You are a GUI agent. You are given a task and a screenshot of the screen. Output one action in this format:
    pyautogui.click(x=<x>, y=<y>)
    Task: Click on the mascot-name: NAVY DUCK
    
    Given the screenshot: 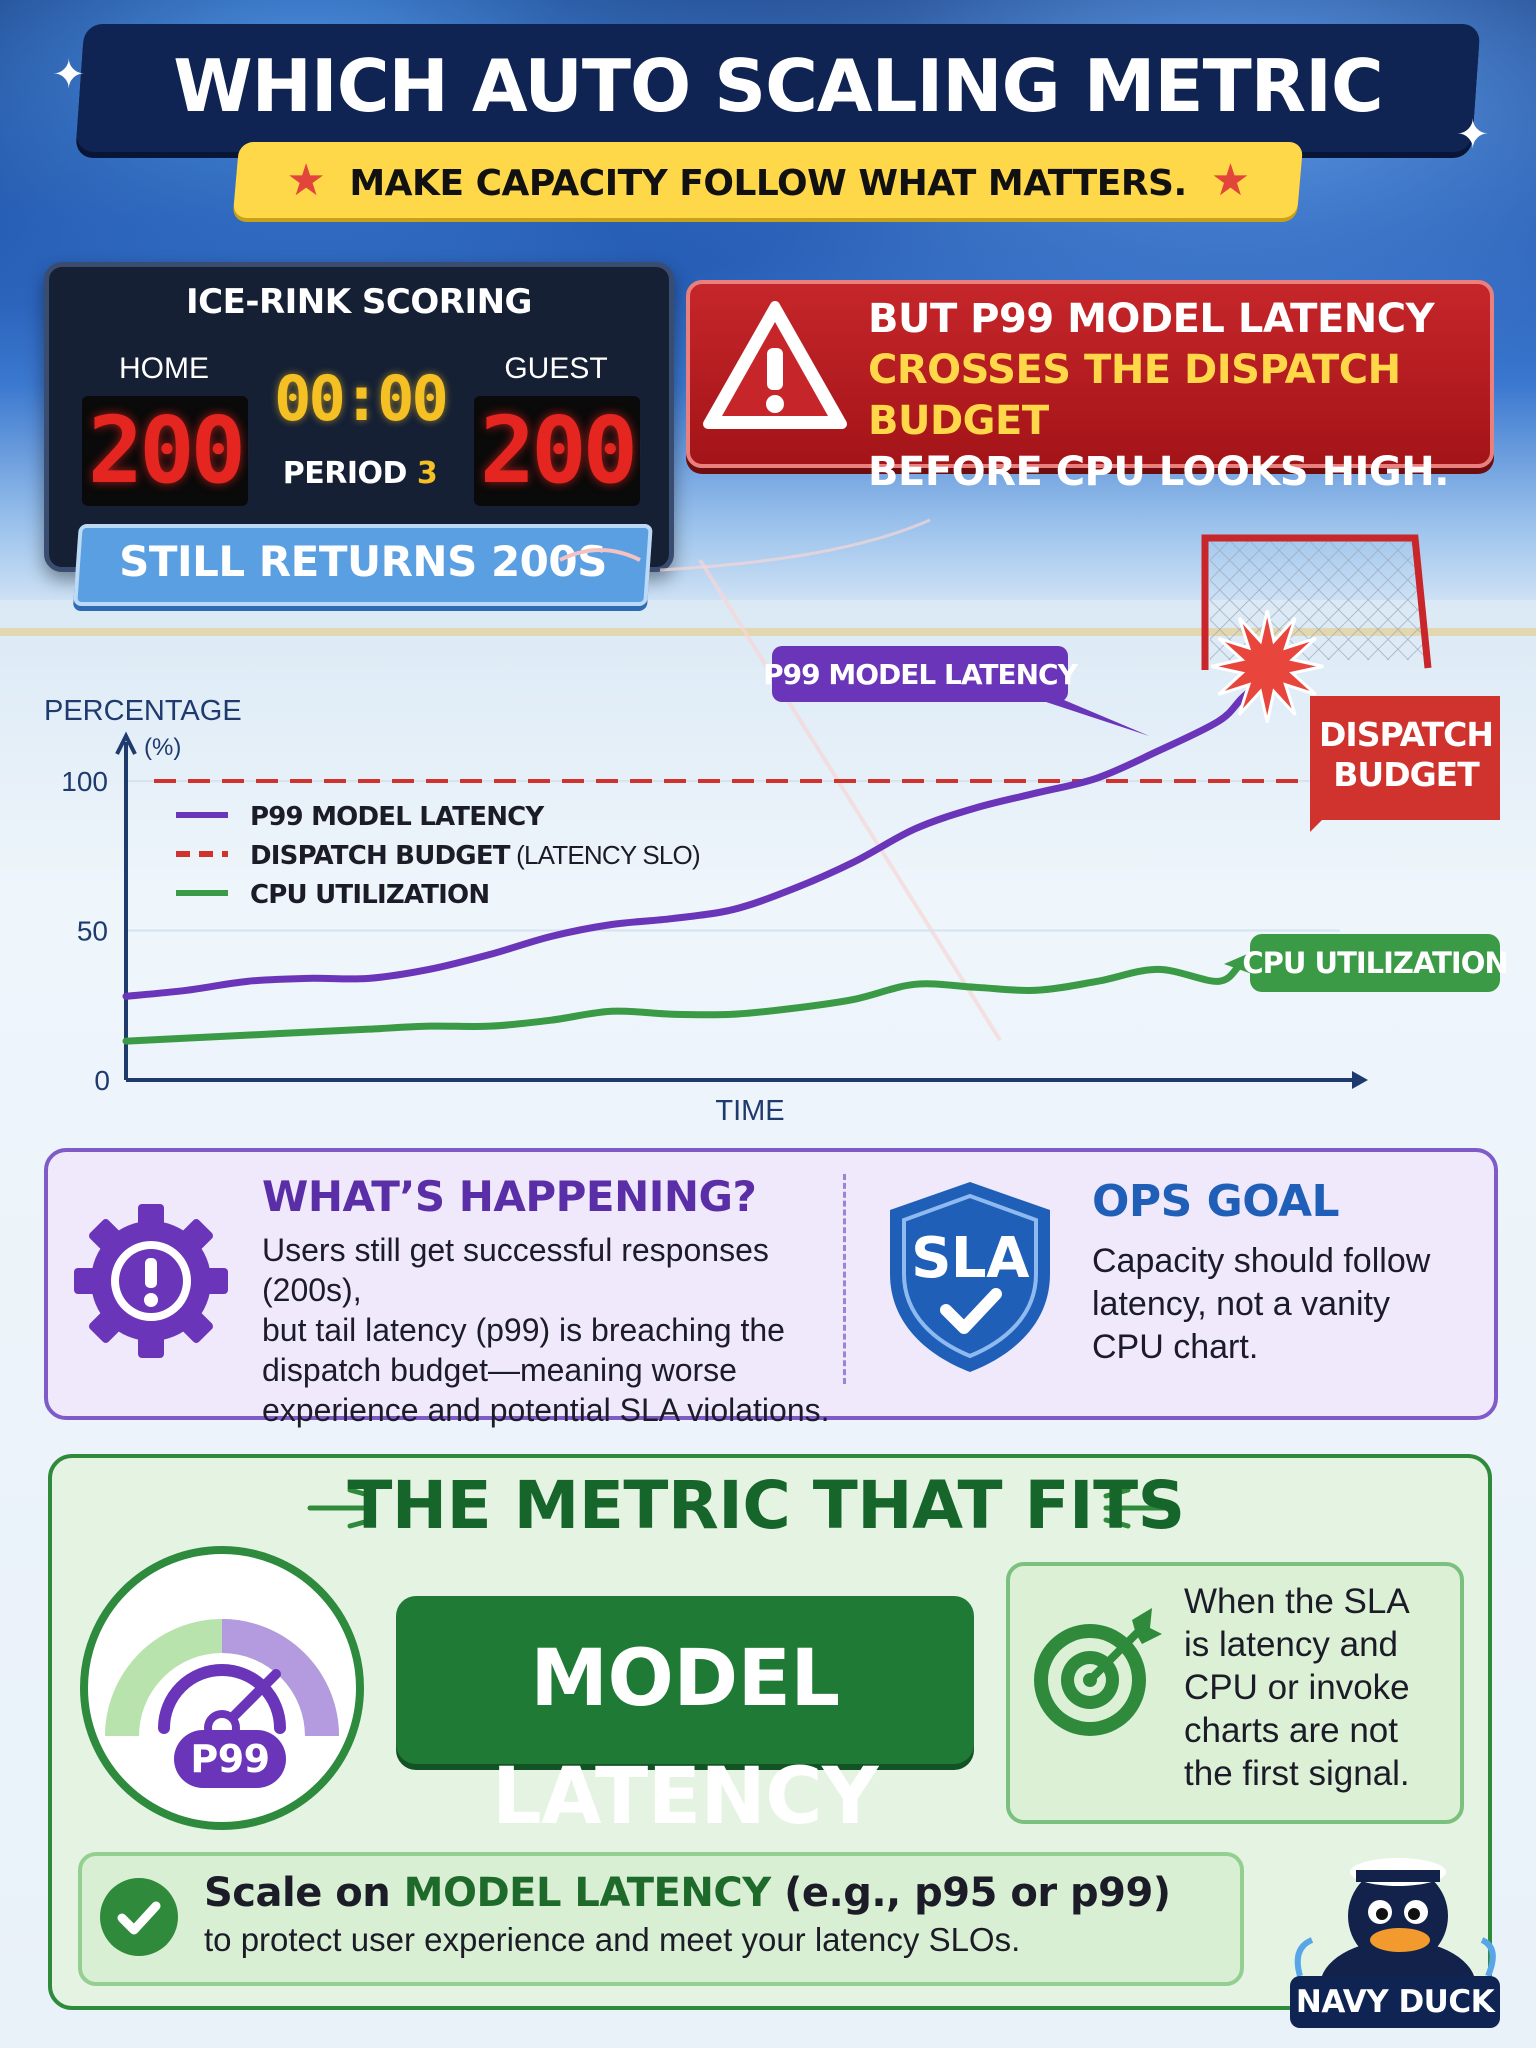 What is the action you would take?
    pyautogui.click(x=1395, y=2002)
    